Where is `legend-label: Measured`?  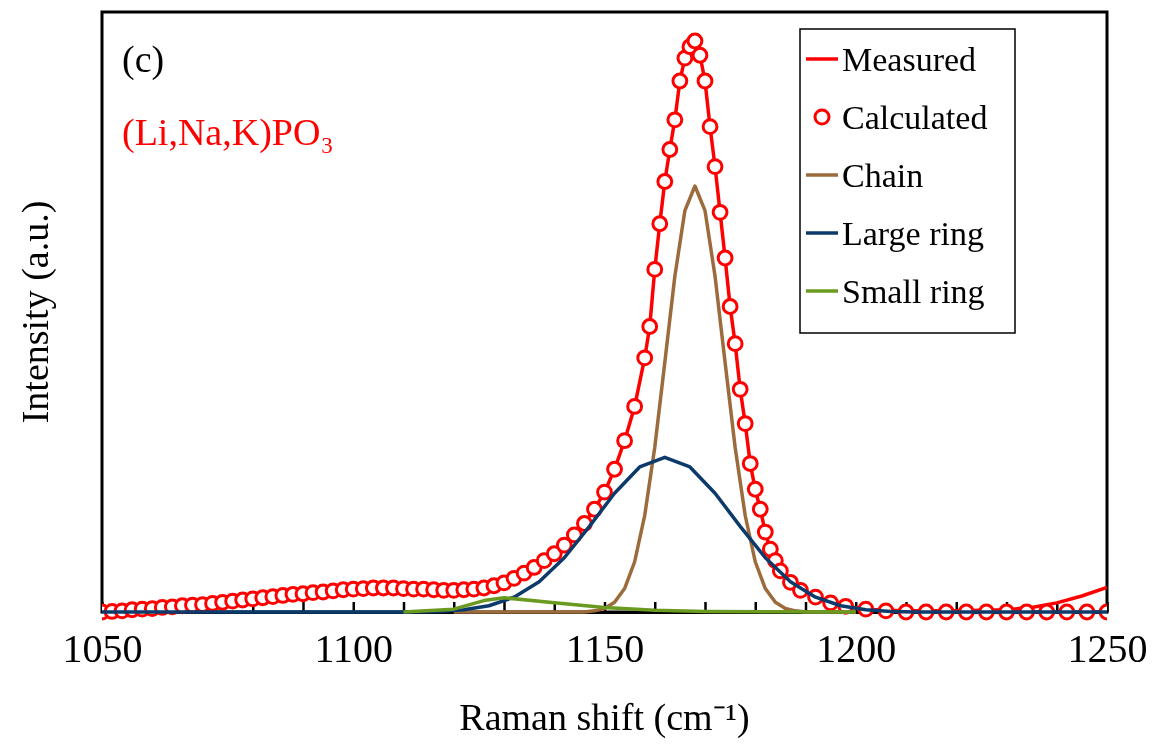
legend-label: Measured is located at coordinates (909, 59).